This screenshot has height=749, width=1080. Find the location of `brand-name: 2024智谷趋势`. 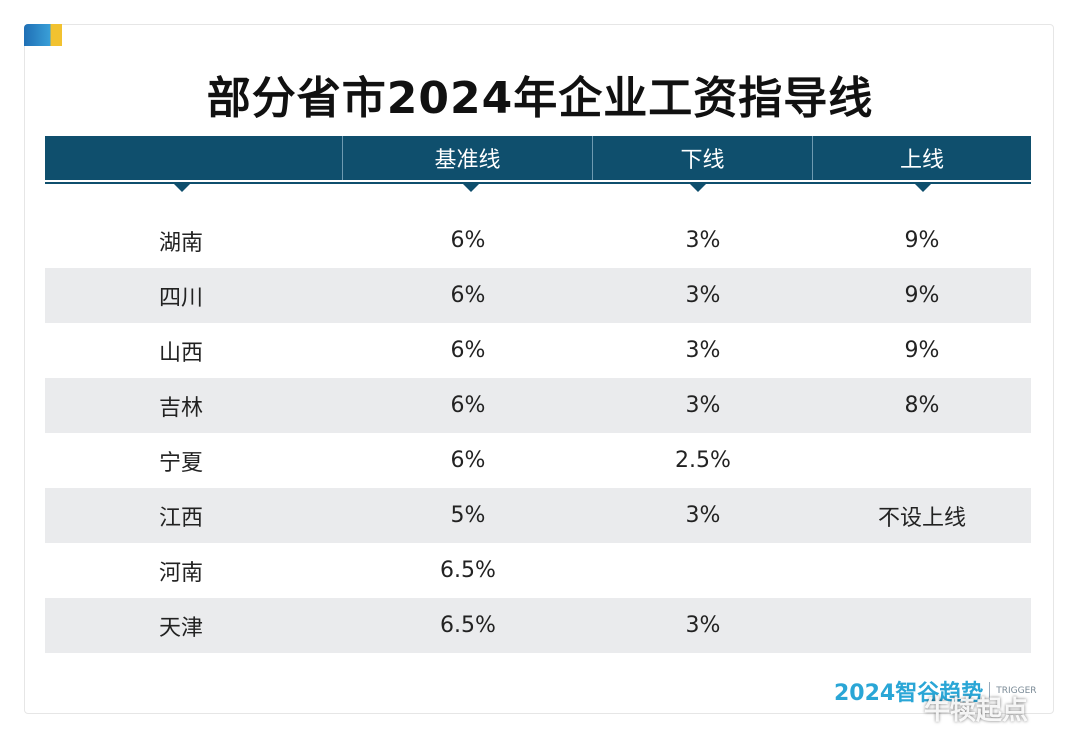

brand-name: 2024智谷趋势 is located at coordinates (909, 693).